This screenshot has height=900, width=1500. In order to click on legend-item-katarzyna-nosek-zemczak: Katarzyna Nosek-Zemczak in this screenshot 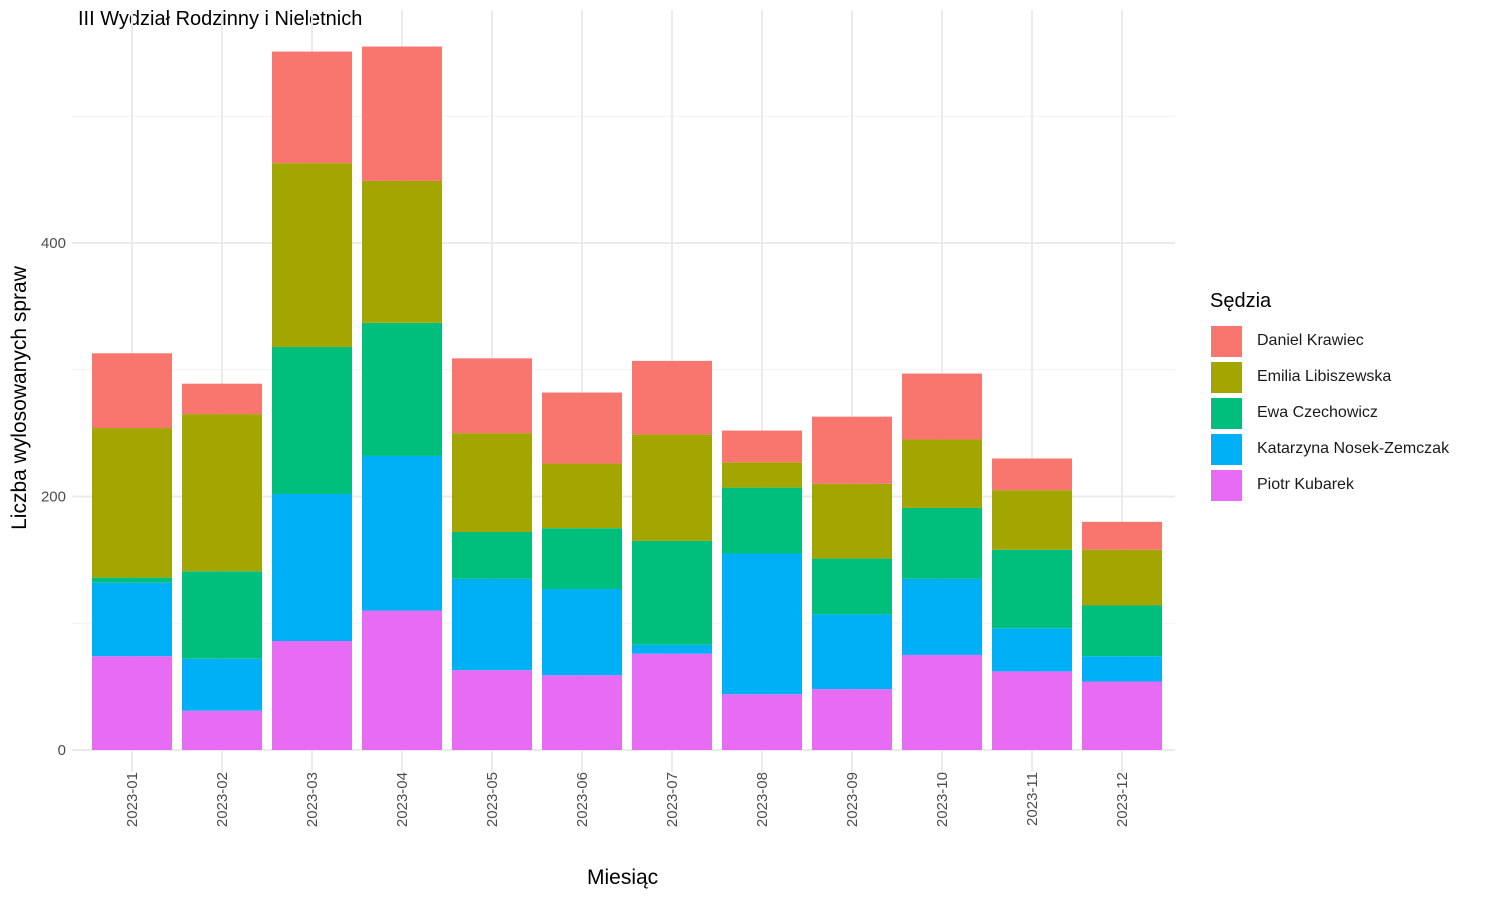, I will do `click(1329, 449)`.